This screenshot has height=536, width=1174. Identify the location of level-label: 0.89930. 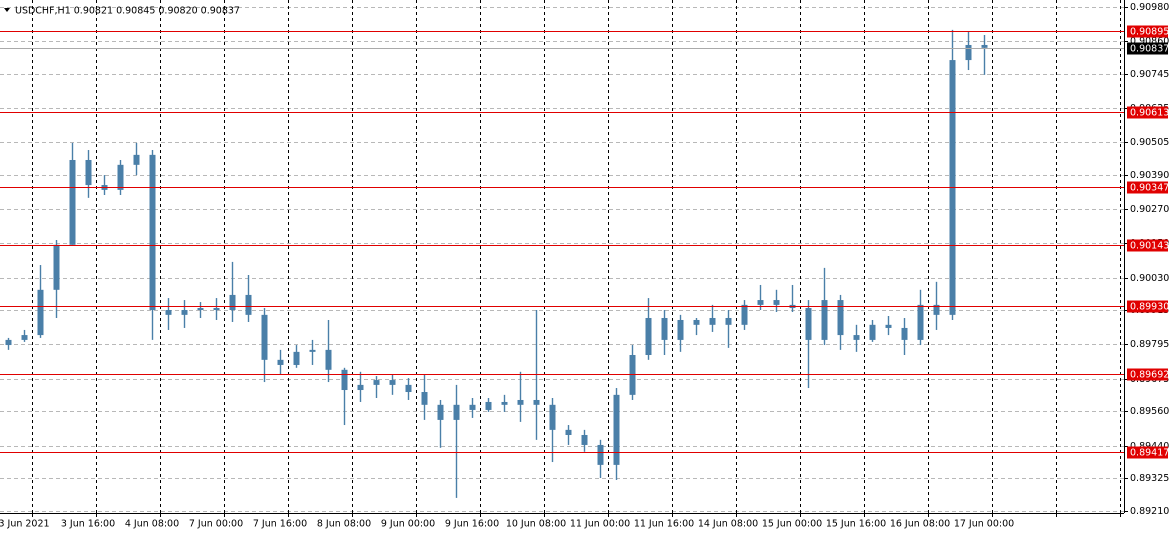
(1149, 307).